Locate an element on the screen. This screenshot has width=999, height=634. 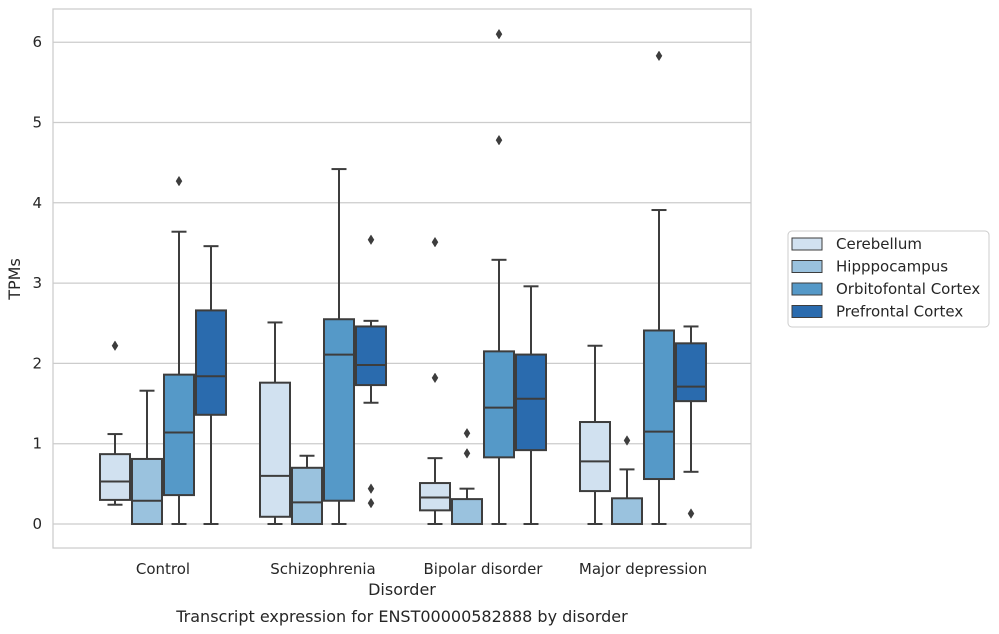
x-tick-label: Control is located at coordinates (163, 569).